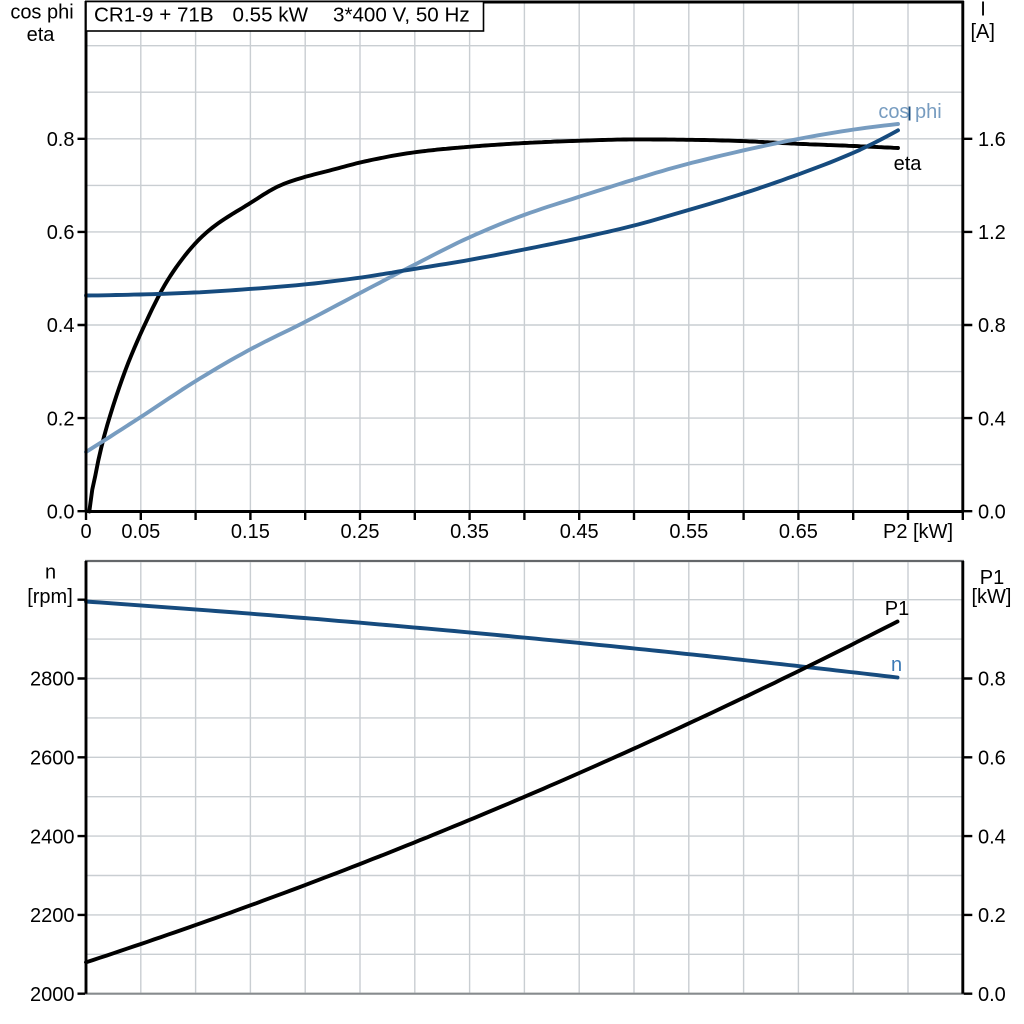 Image resolution: width=1024 pixels, height=1024 pixels. Describe the element at coordinates (140, 532) in the screenshot. I see `svg-text: 0.05` at that location.